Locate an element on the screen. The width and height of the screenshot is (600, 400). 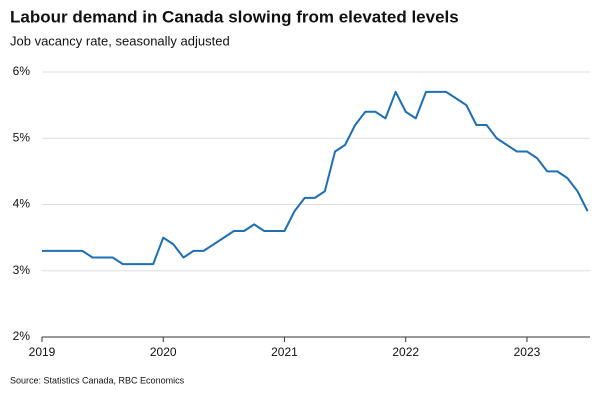
x-tick-label: 2019 is located at coordinates (42, 352).